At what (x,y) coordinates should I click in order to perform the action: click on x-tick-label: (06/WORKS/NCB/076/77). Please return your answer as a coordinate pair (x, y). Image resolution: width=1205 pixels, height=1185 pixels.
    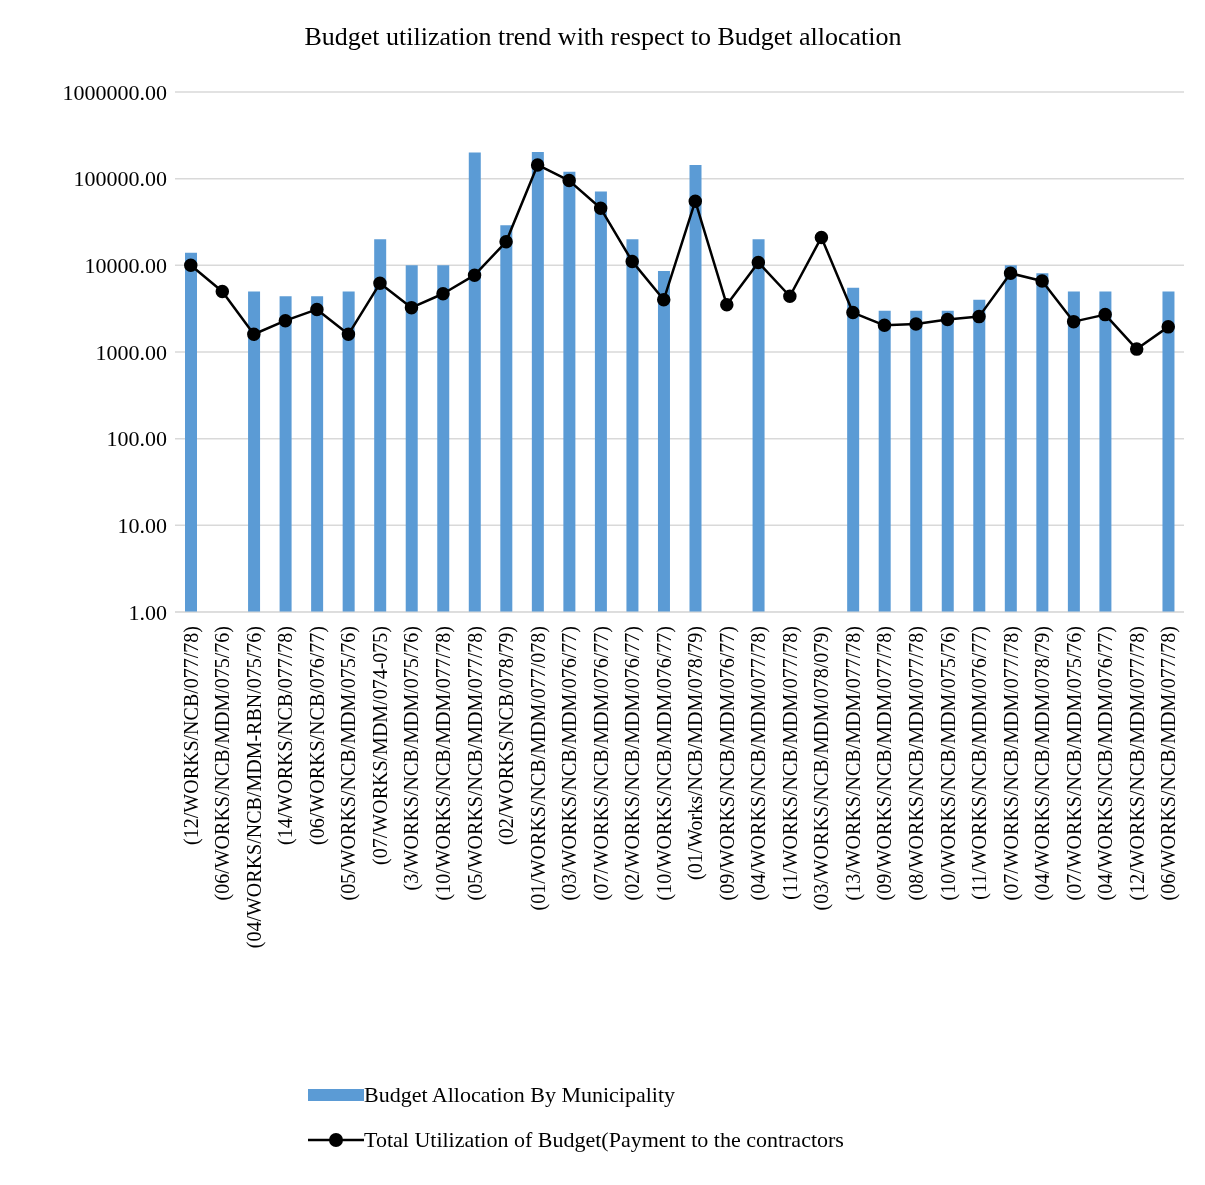
    Looking at the image, I should click on (317, 735).